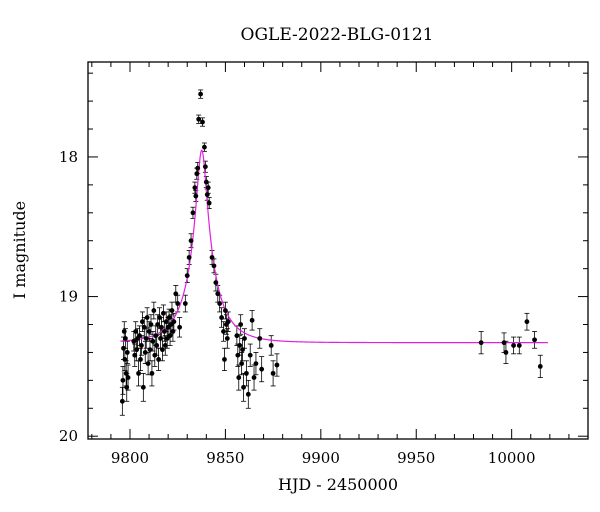 This screenshot has width=600, height=512. What do you see at coordinates (321, 458) in the screenshot?
I see `x-tick-label: 9900` at bounding box center [321, 458].